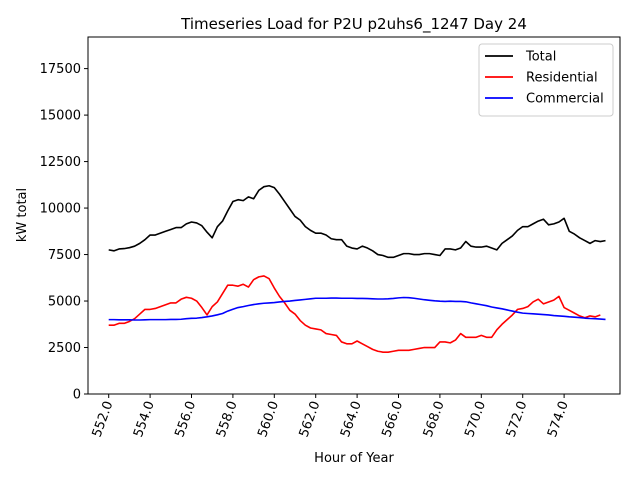  What do you see at coordinates (60, 209) in the screenshot?
I see `y-tick-label: 10000` at bounding box center [60, 209].